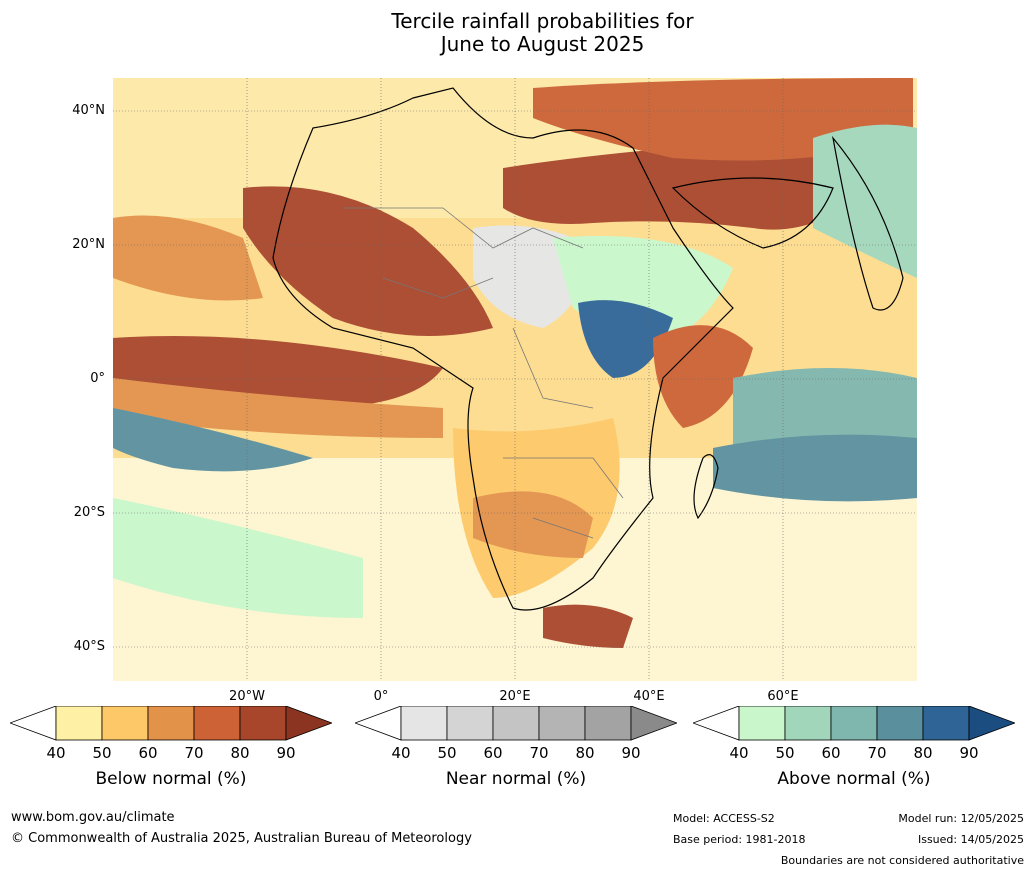 This screenshot has width=1035, height=873. Describe the element at coordinates (515, 696) in the screenshot. I see `lon-label-20e: 20°E` at that location.